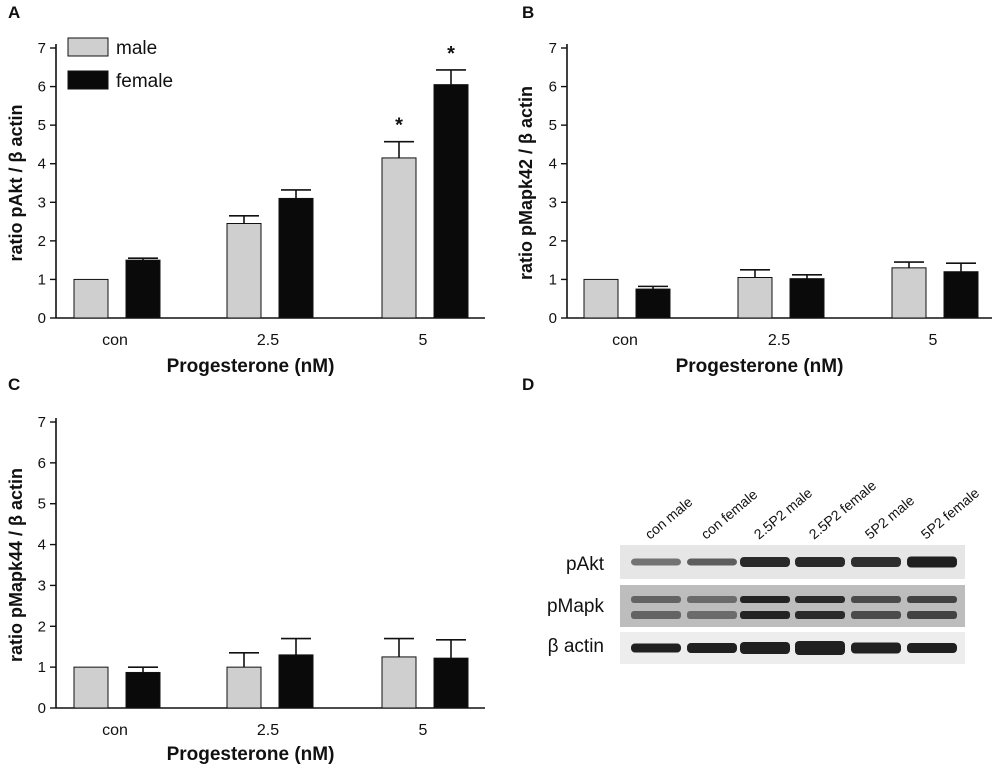 The height and width of the screenshot is (768, 1000). I want to click on y-axis-label: ratio pMapk44 / β actin, so click(16, 565).